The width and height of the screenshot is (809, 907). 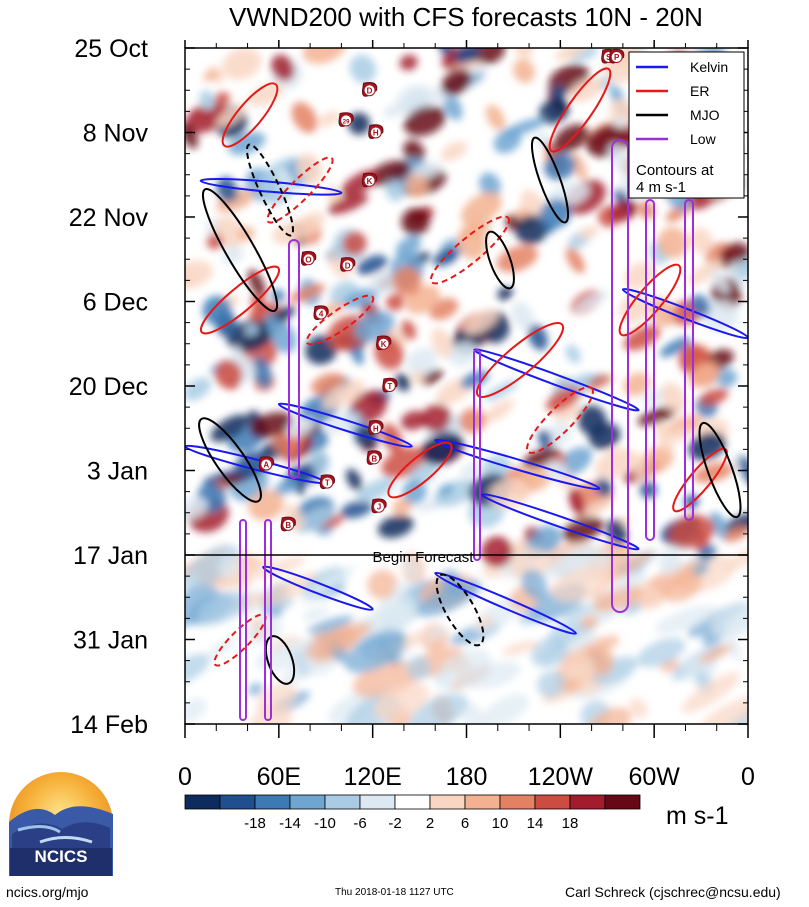 I want to click on mjo-contour, so click(x=460, y=610).